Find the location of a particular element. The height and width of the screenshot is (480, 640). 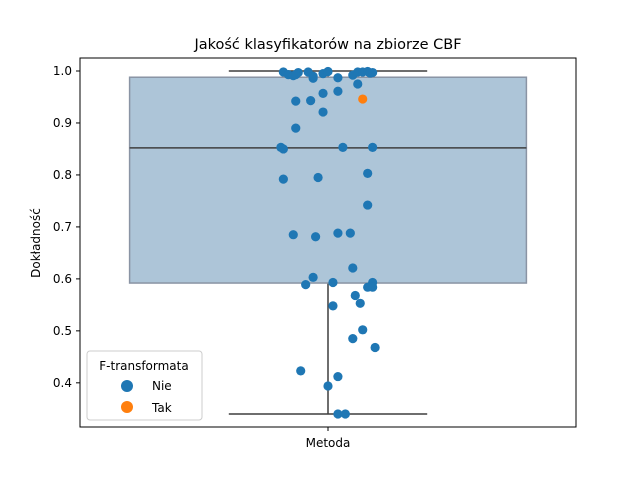

y-tick-label: 0.9 is located at coordinates (62, 123).